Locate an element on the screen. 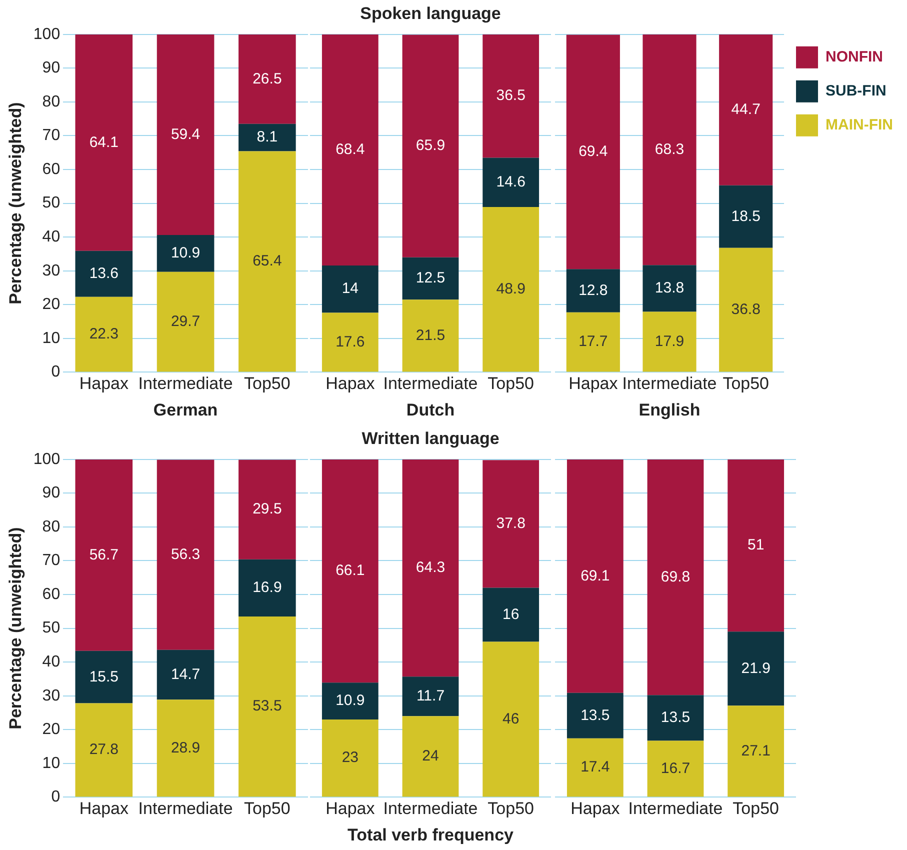 This screenshot has height=850, width=907. data-label: 37.8 is located at coordinates (511, 523).